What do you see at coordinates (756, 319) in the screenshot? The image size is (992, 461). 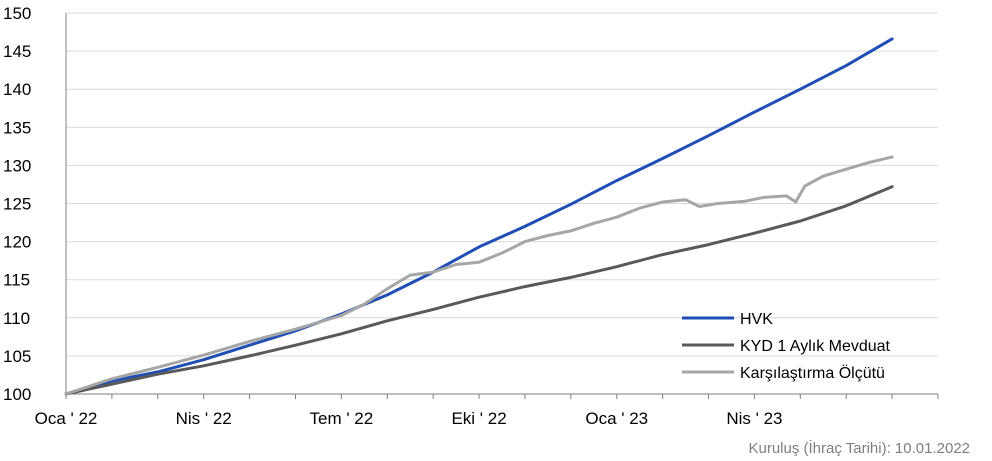 I see `legend-label: HVK` at bounding box center [756, 319].